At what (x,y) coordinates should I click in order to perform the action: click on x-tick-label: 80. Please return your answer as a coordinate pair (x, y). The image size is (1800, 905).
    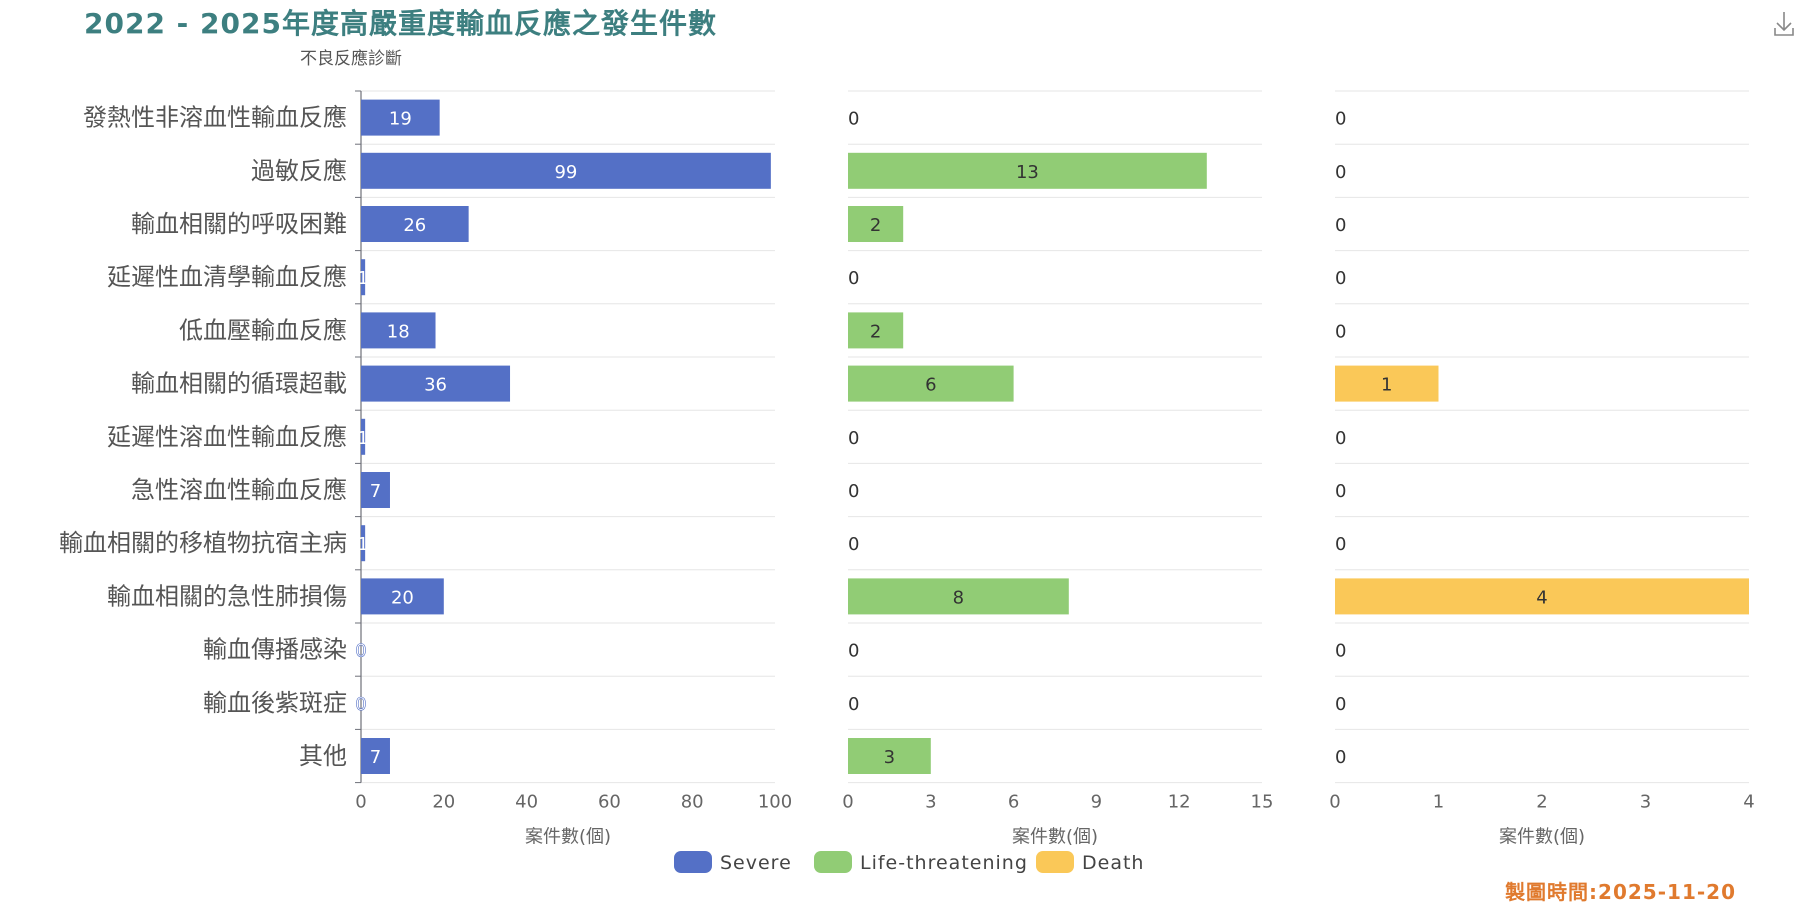
    Looking at the image, I should click on (692, 802).